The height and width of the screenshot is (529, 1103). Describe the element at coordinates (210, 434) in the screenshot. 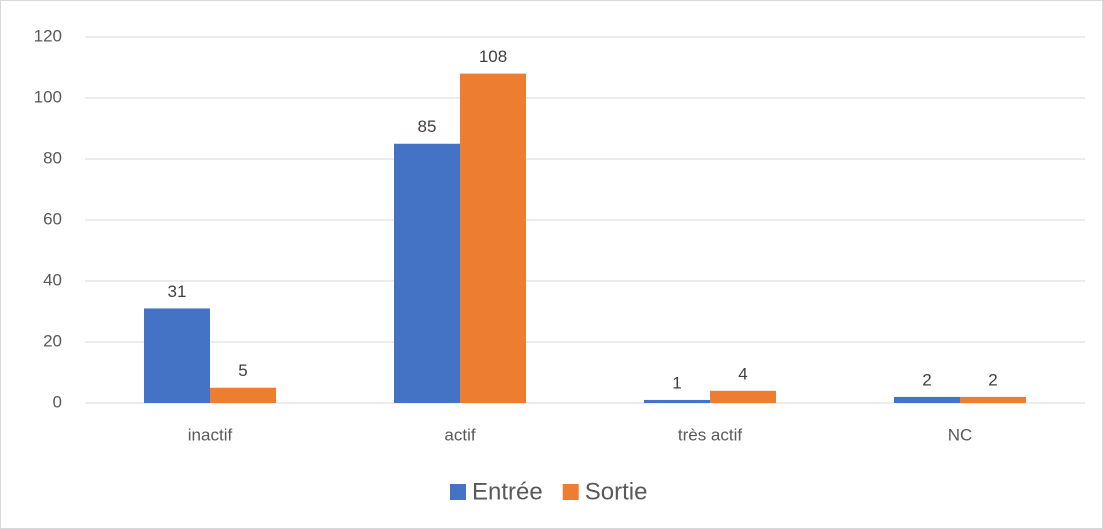

I see `x-tick-label: inactif` at that location.